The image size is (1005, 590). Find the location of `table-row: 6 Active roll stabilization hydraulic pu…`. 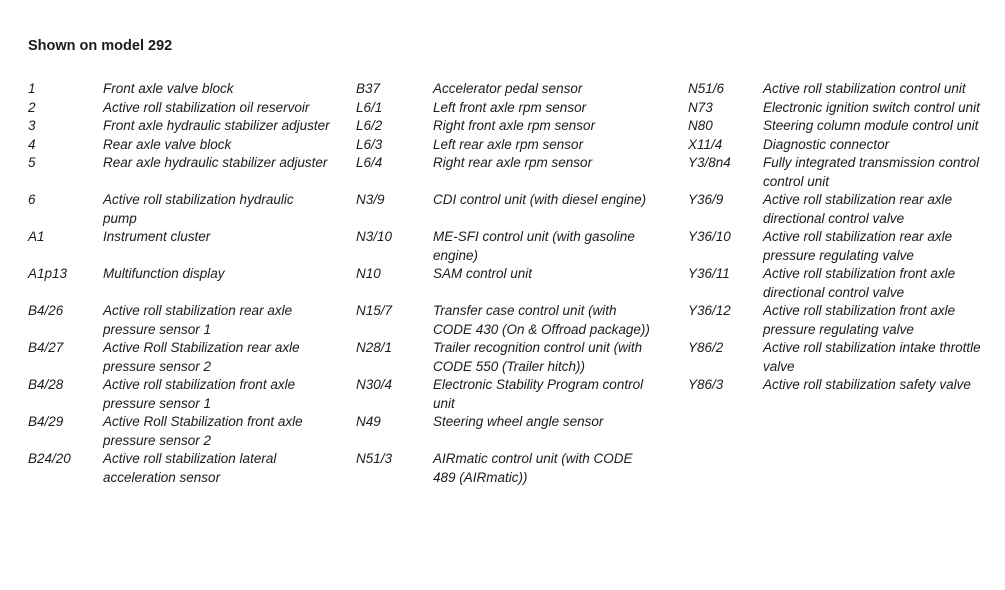

table-row: 6 Active roll stabilization hydraulic pu… is located at coordinates (507, 209).